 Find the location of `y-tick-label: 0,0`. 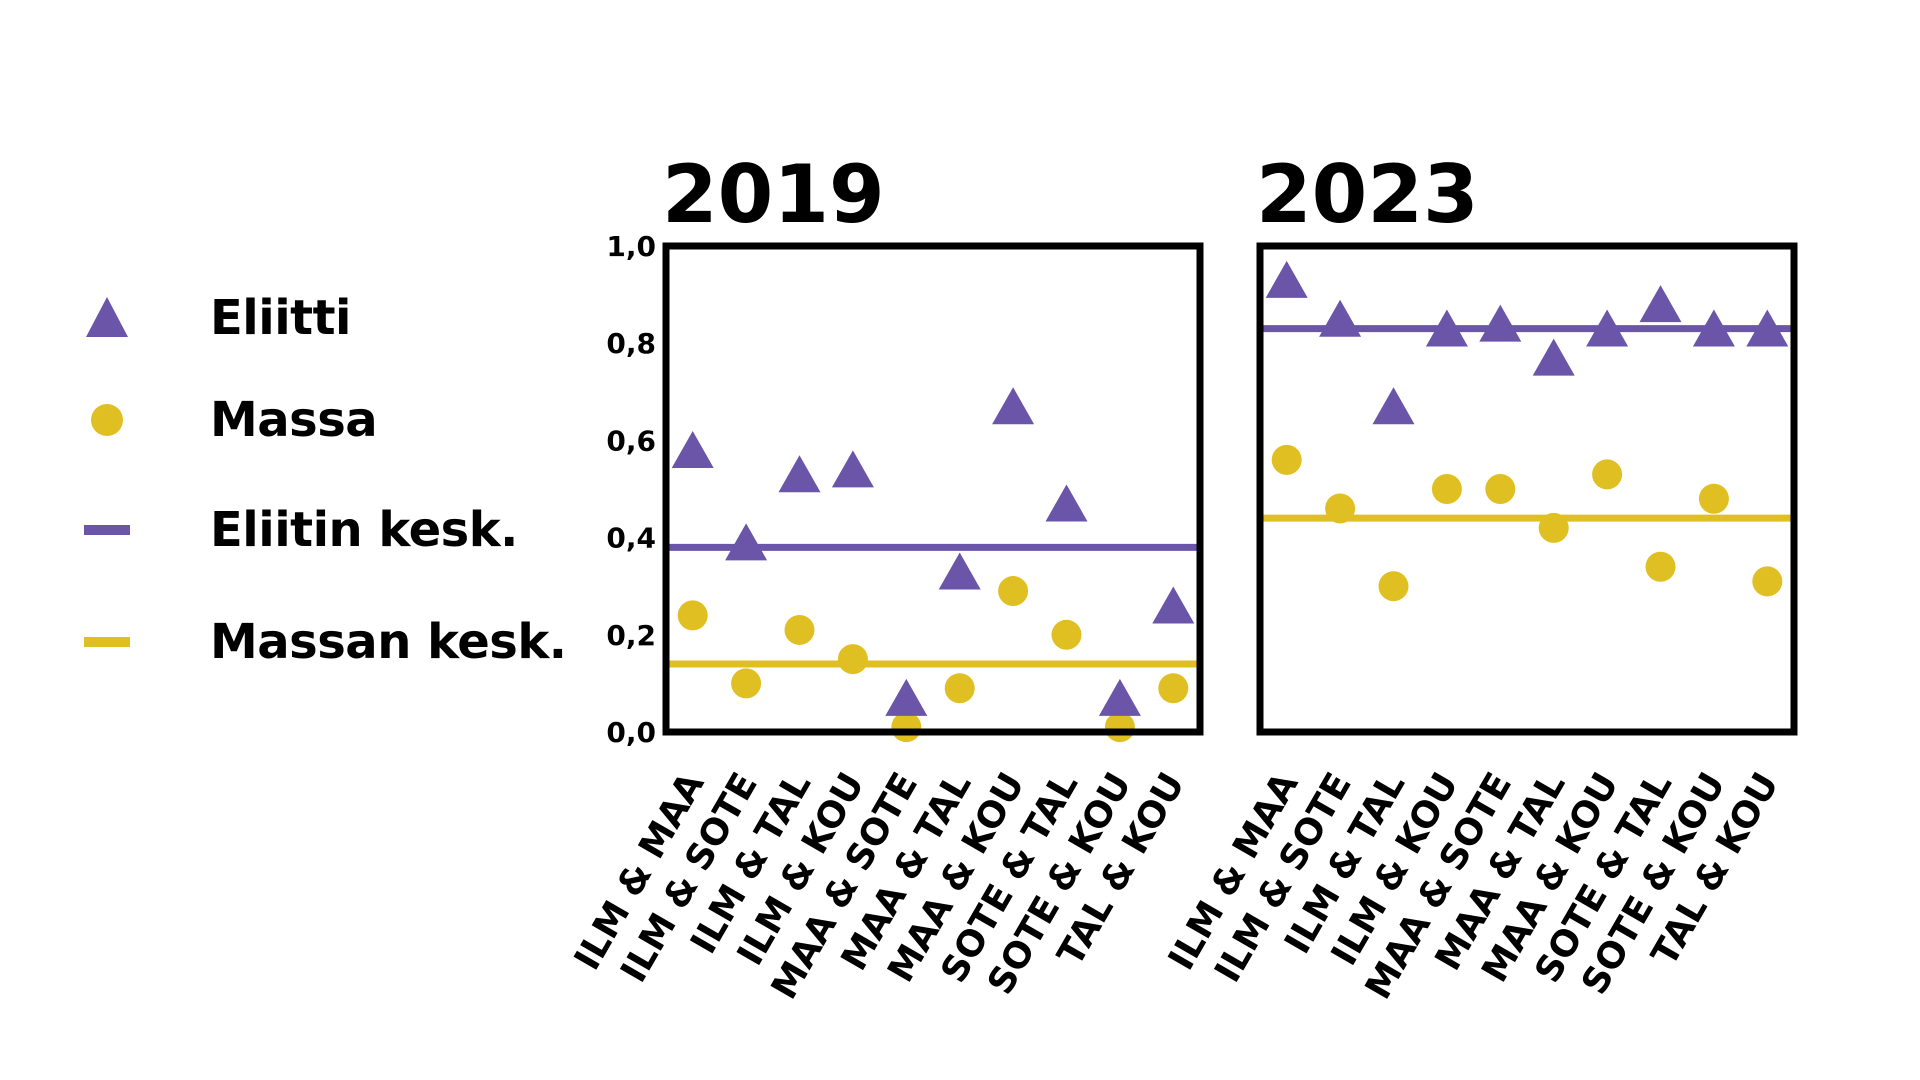

y-tick-label: 0,0 is located at coordinates (631, 732).